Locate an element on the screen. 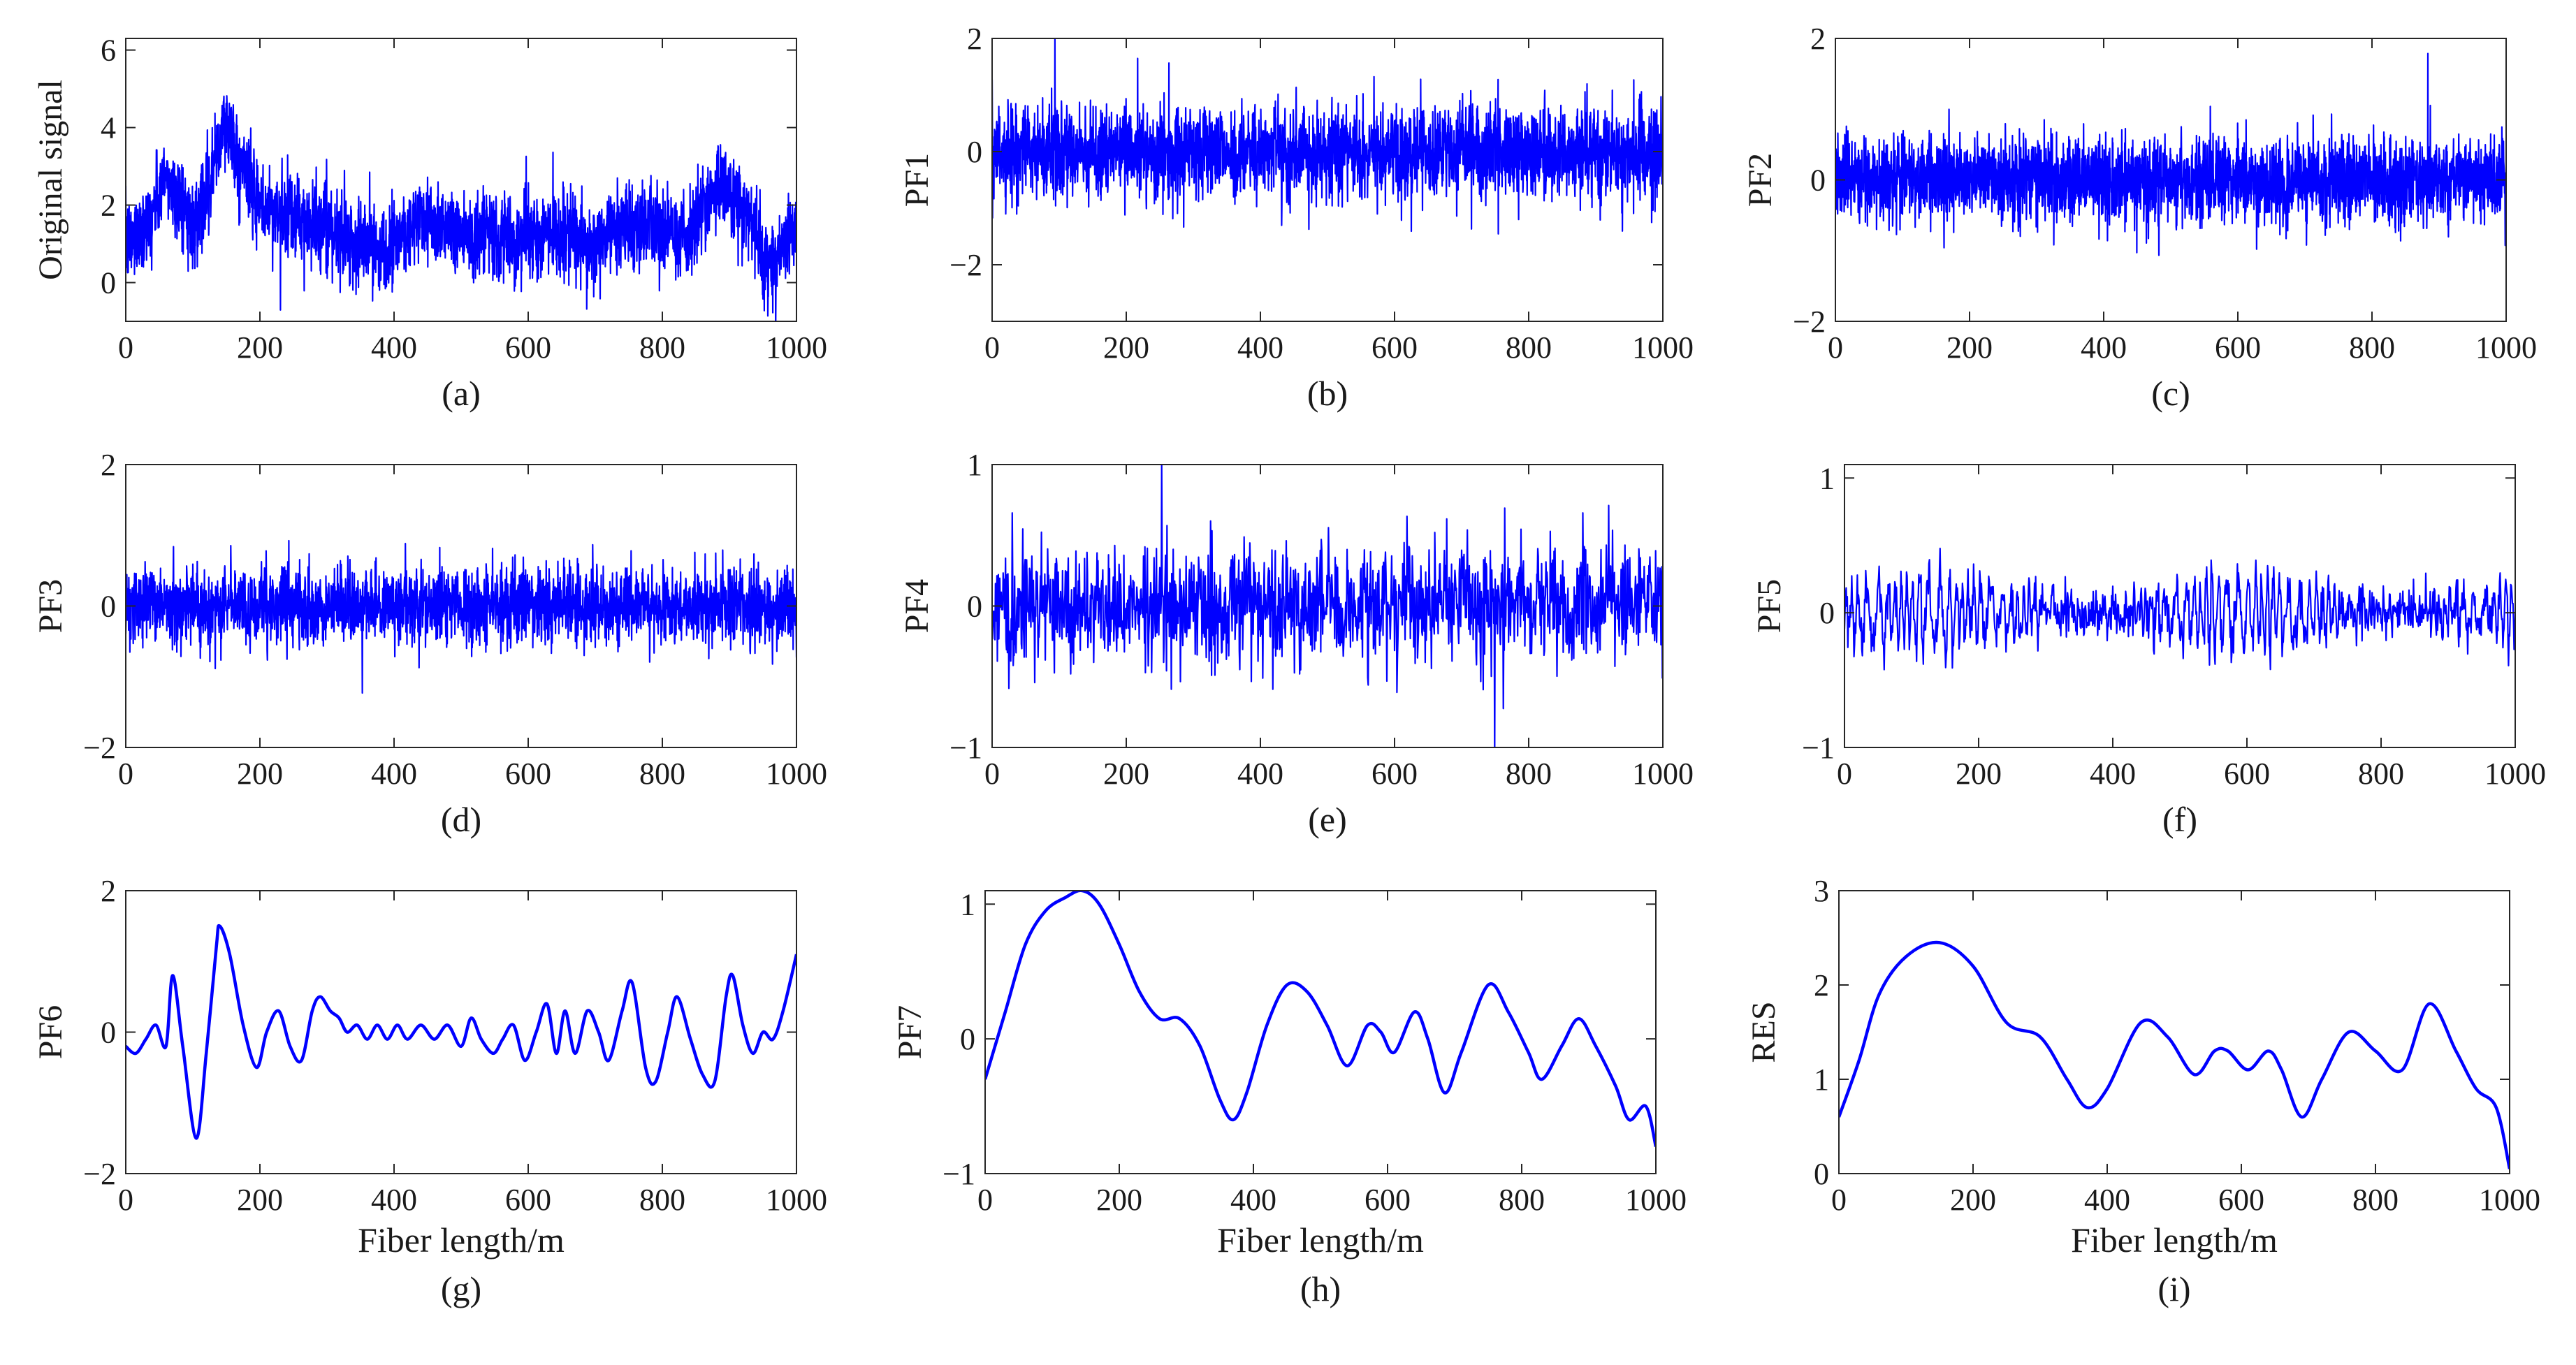  x-tick-label-e: 600 is located at coordinates (1394, 774).